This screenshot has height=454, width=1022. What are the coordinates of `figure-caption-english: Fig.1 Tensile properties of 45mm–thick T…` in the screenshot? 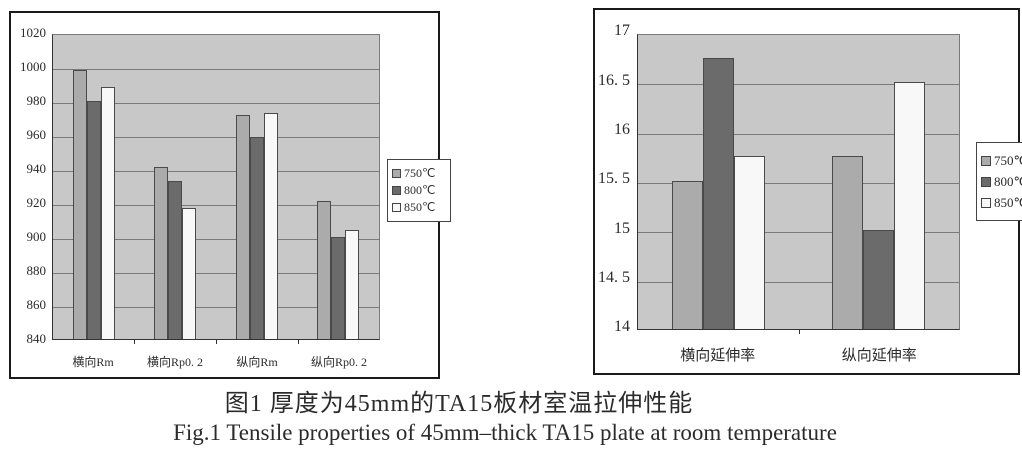 It's located at (505, 432).